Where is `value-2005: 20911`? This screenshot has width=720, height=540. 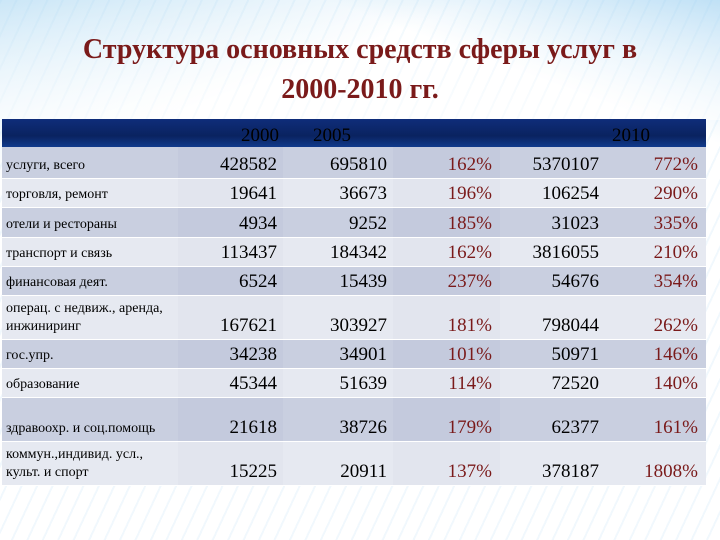
value-2005: 20911 is located at coordinates (338, 463).